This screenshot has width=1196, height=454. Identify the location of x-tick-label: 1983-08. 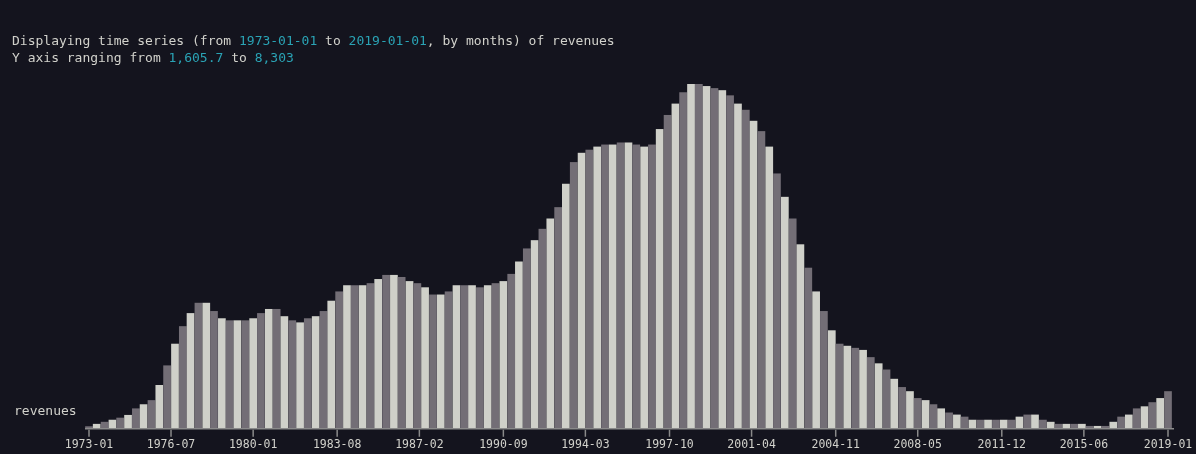
(337, 443).